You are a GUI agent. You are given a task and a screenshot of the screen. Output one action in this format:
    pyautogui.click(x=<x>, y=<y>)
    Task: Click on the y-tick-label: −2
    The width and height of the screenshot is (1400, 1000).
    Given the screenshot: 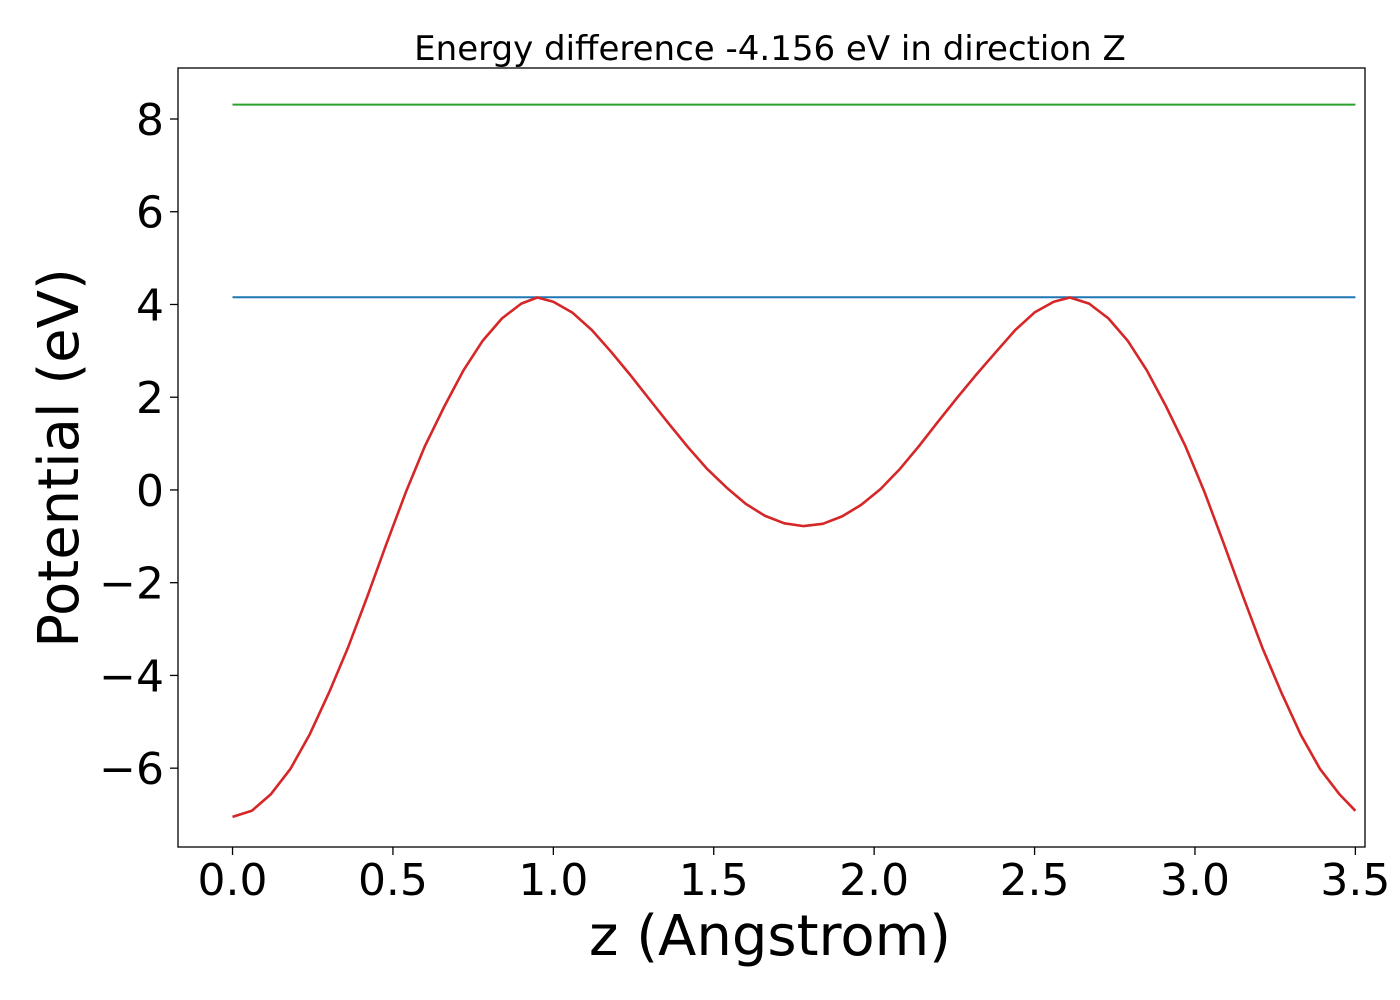 What is the action you would take?
    pyautogui.click(x=131, y=584)
    